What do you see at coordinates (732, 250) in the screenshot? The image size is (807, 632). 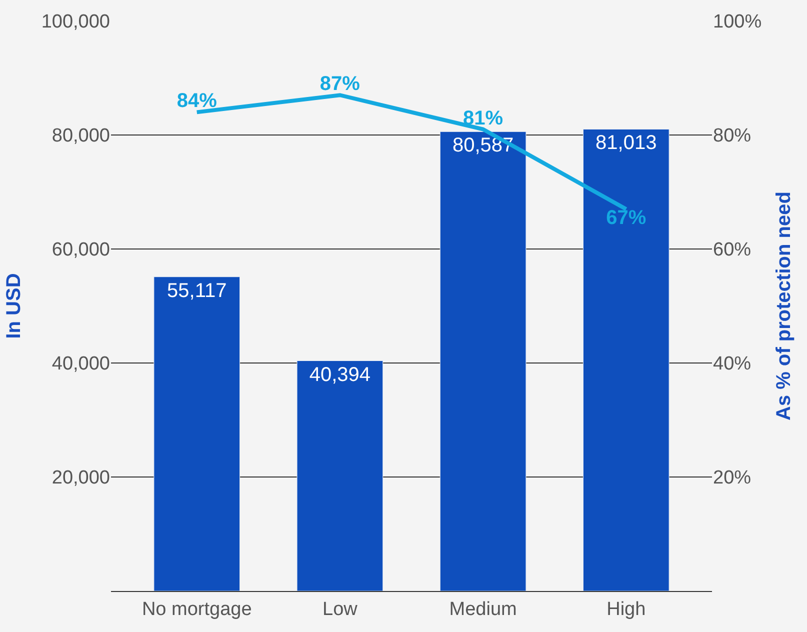 I see `y2-tick-label: 60%` at bounding box center [732, 250].